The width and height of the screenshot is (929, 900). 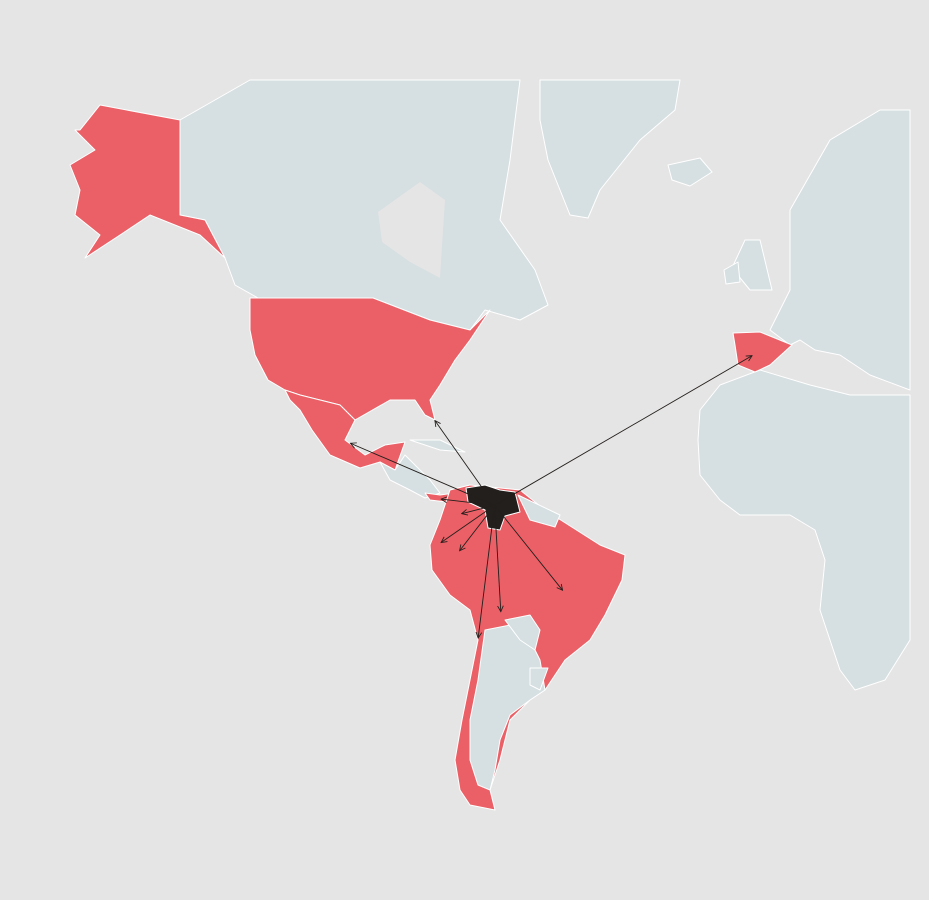 What do you see at coordinates (522, 632) in the screenshot?
I see `country-paraguay` at bounding box center [522, 632].